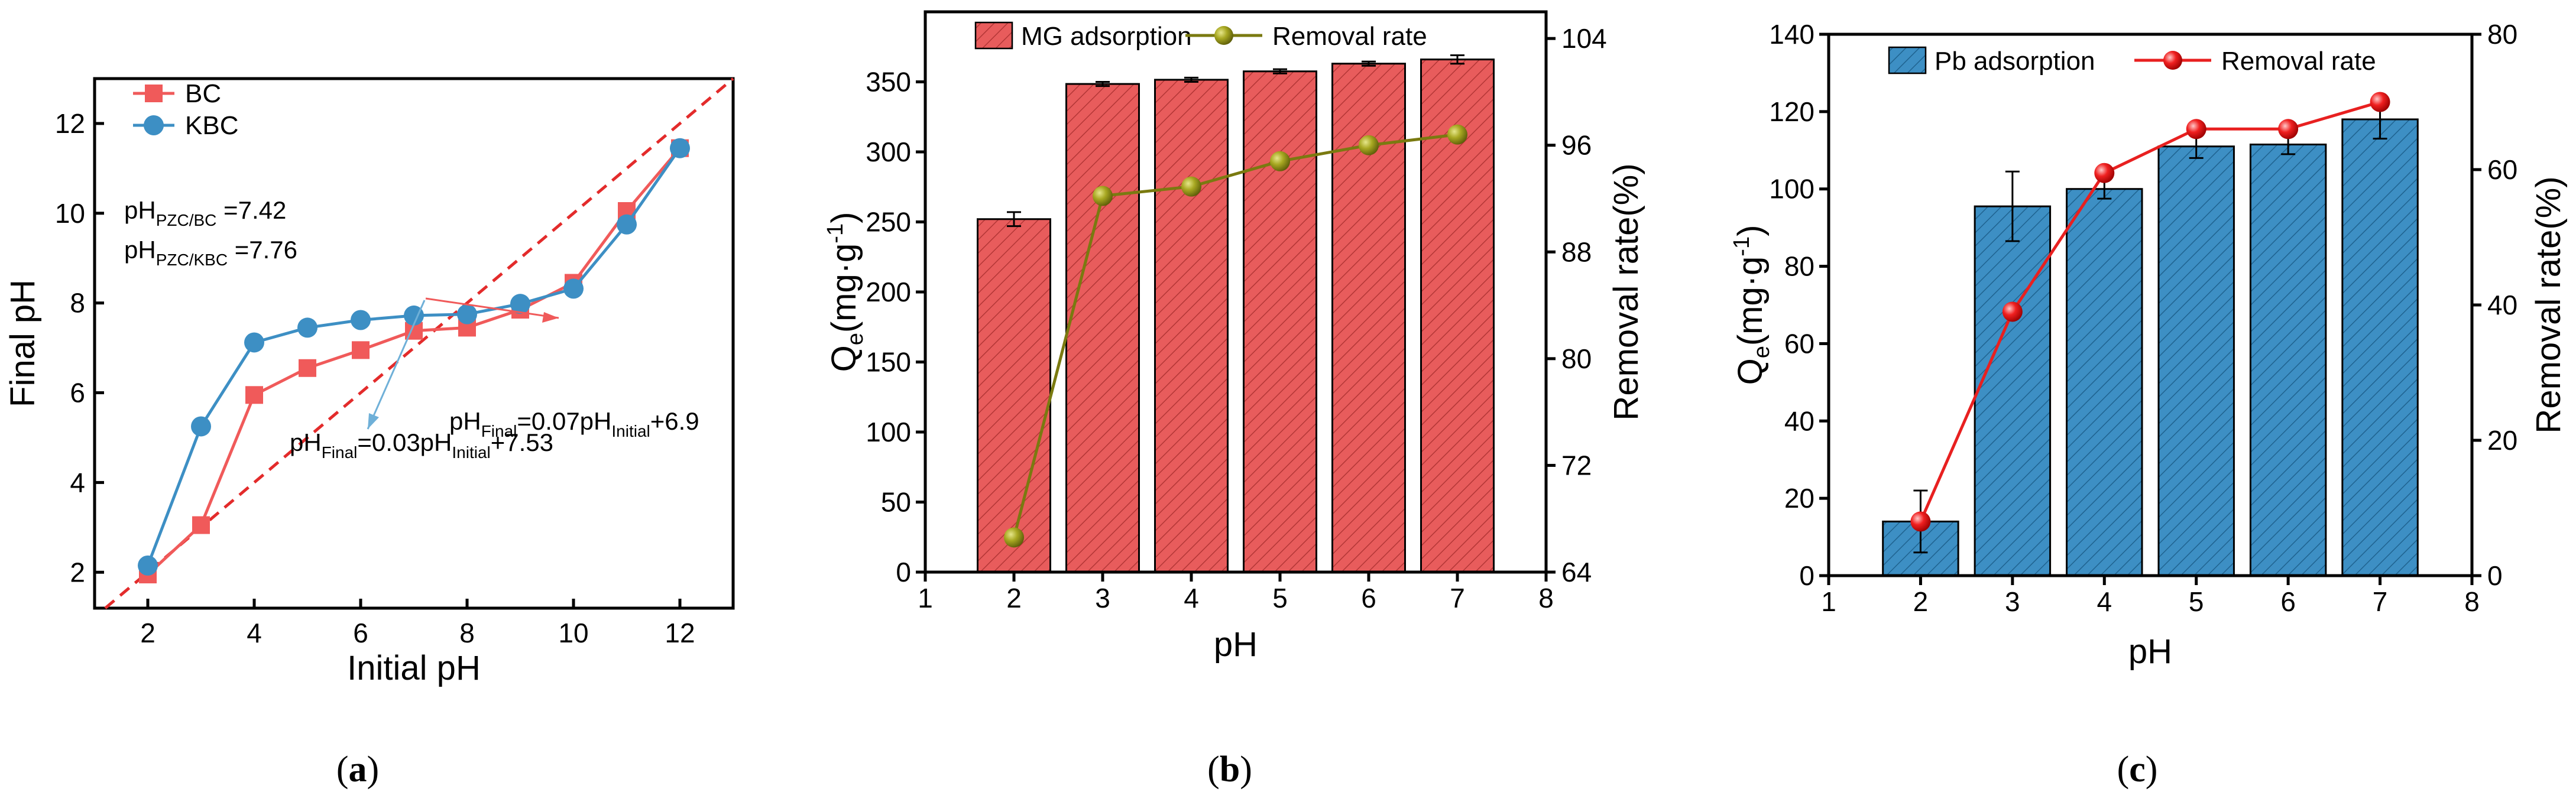 The height and width of the screenshot is (802, 2576). I want to click on legend-label-pb-adsorption: Pb adsorption, so click(2015, 61).